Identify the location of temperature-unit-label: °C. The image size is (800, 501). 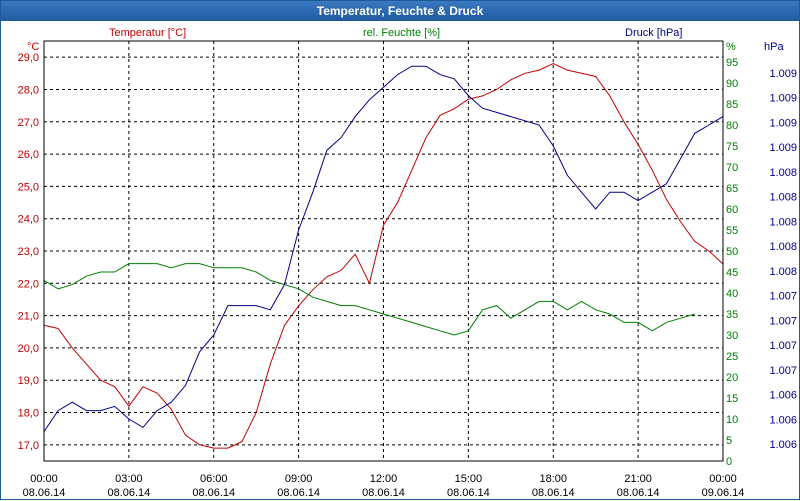
(33, 47).